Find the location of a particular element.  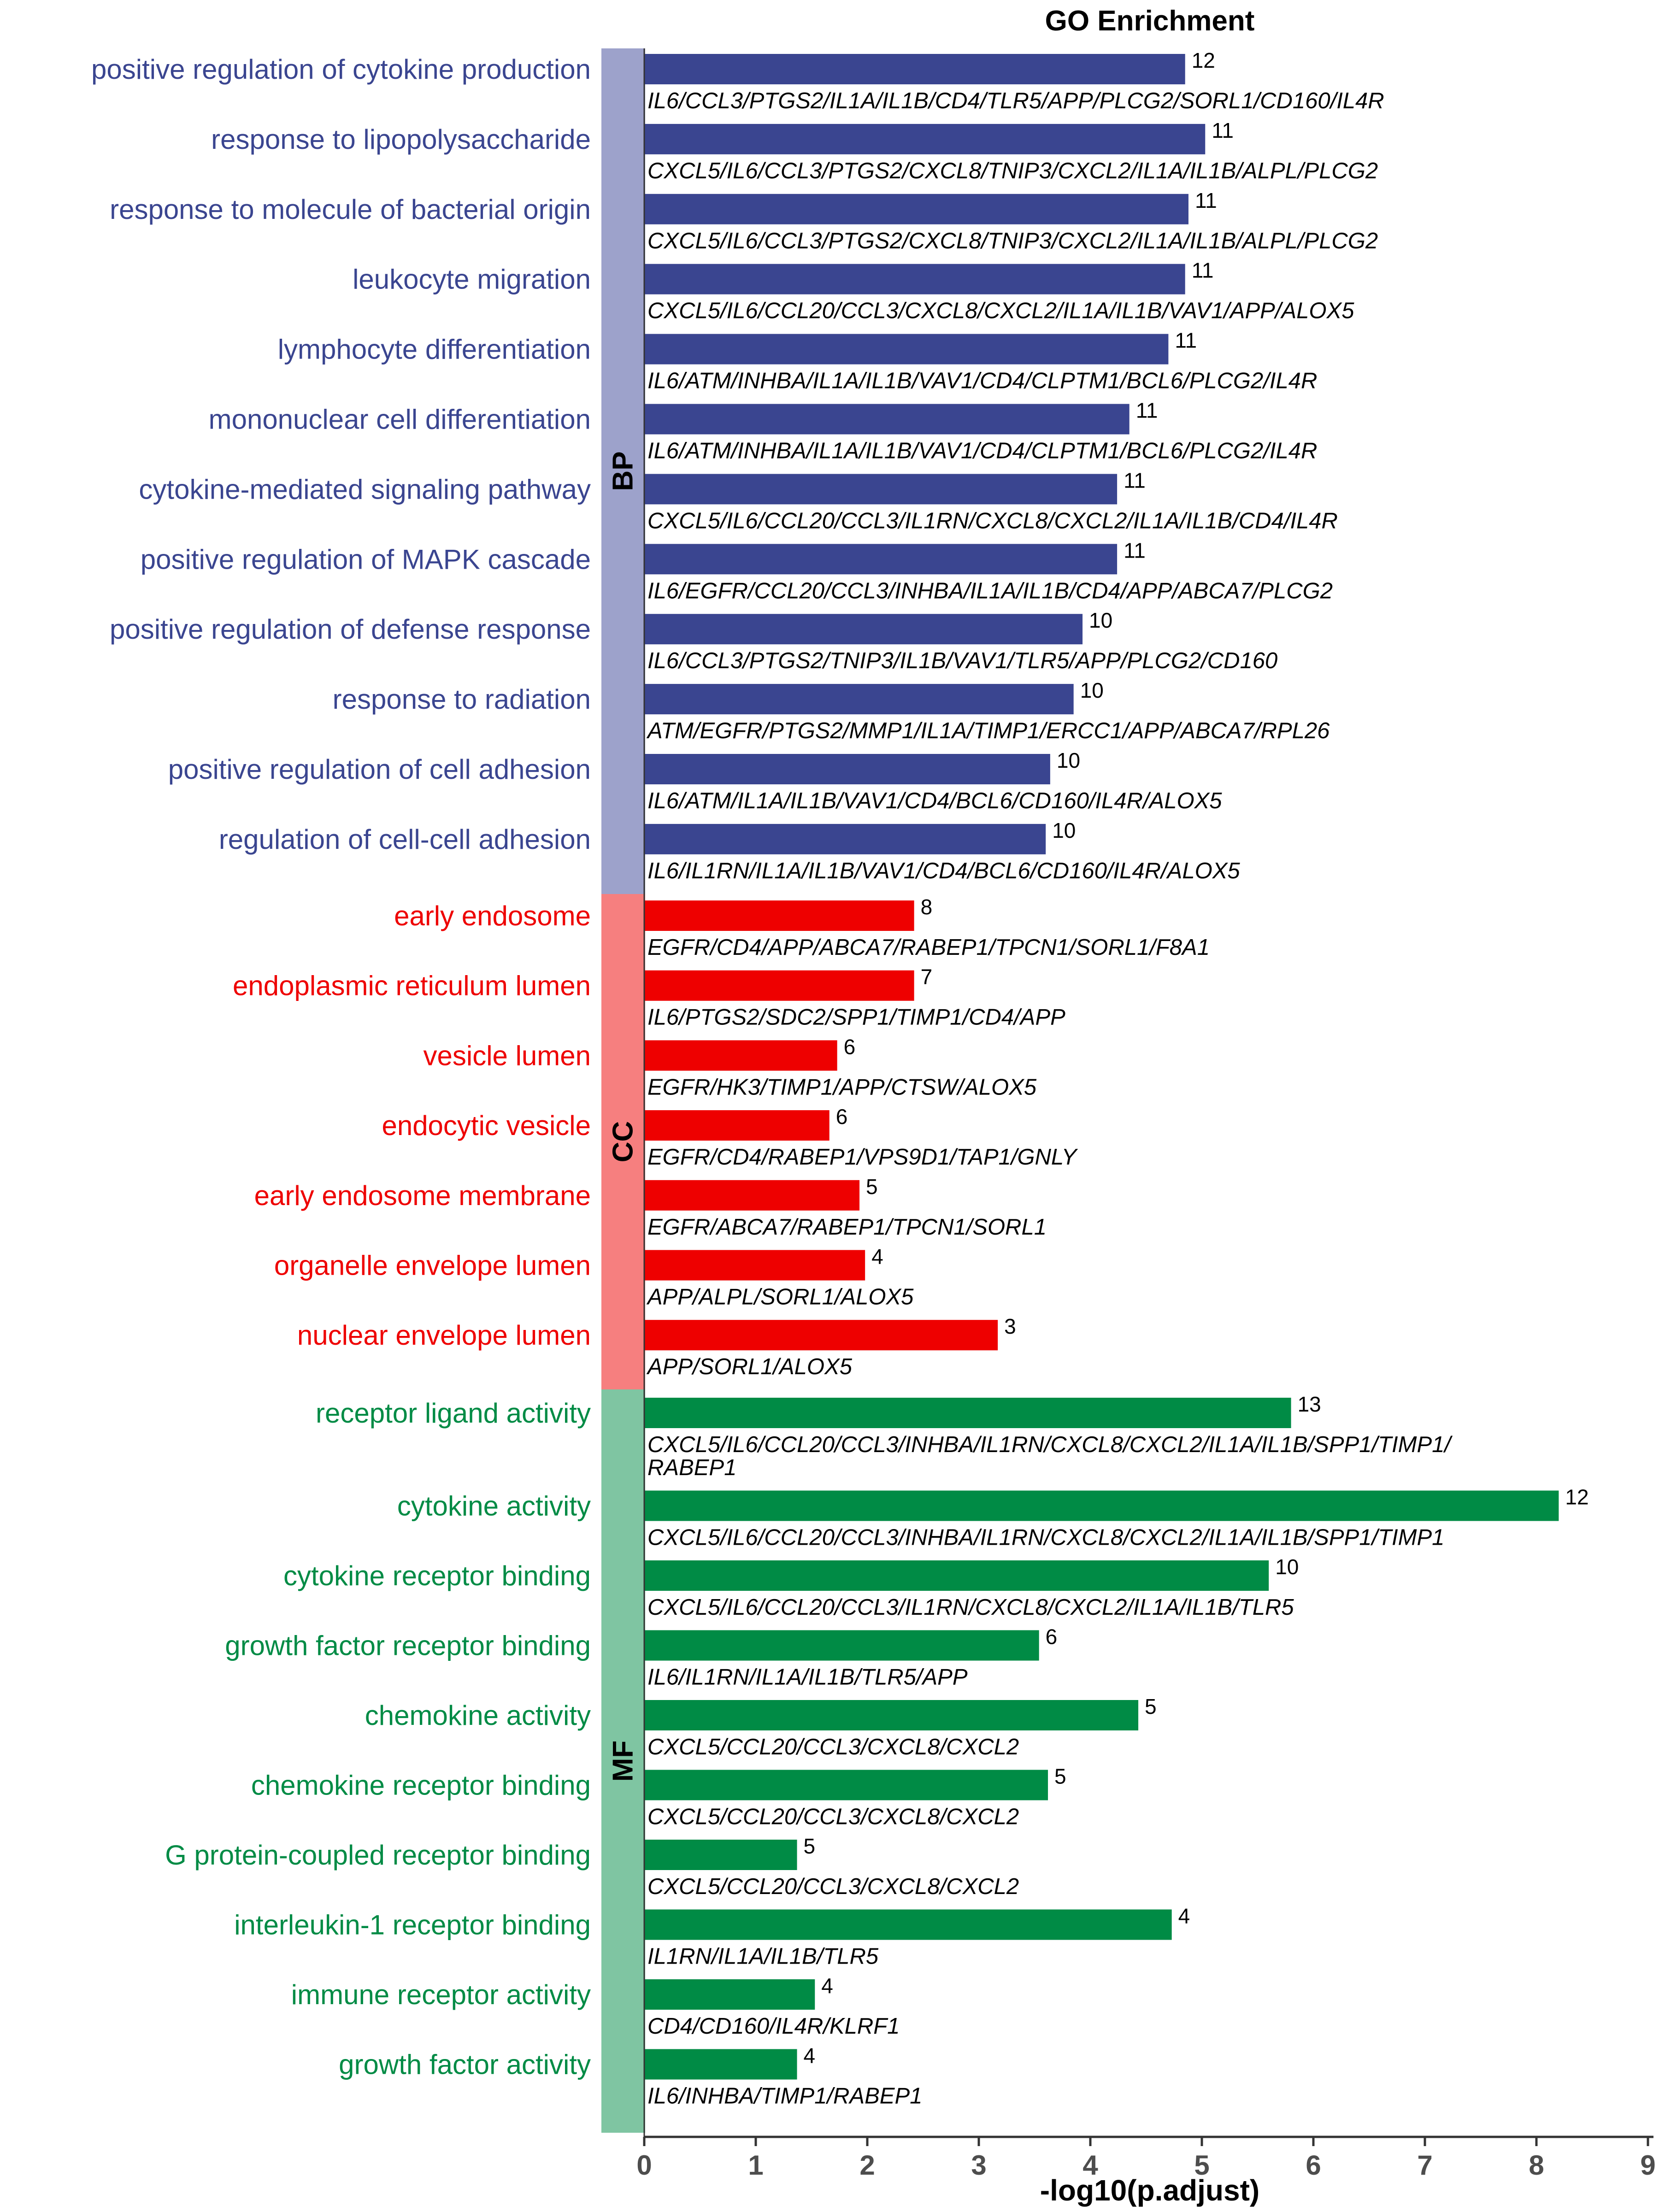

x-tick-label: 3 is located at coordinates (978, 2165).